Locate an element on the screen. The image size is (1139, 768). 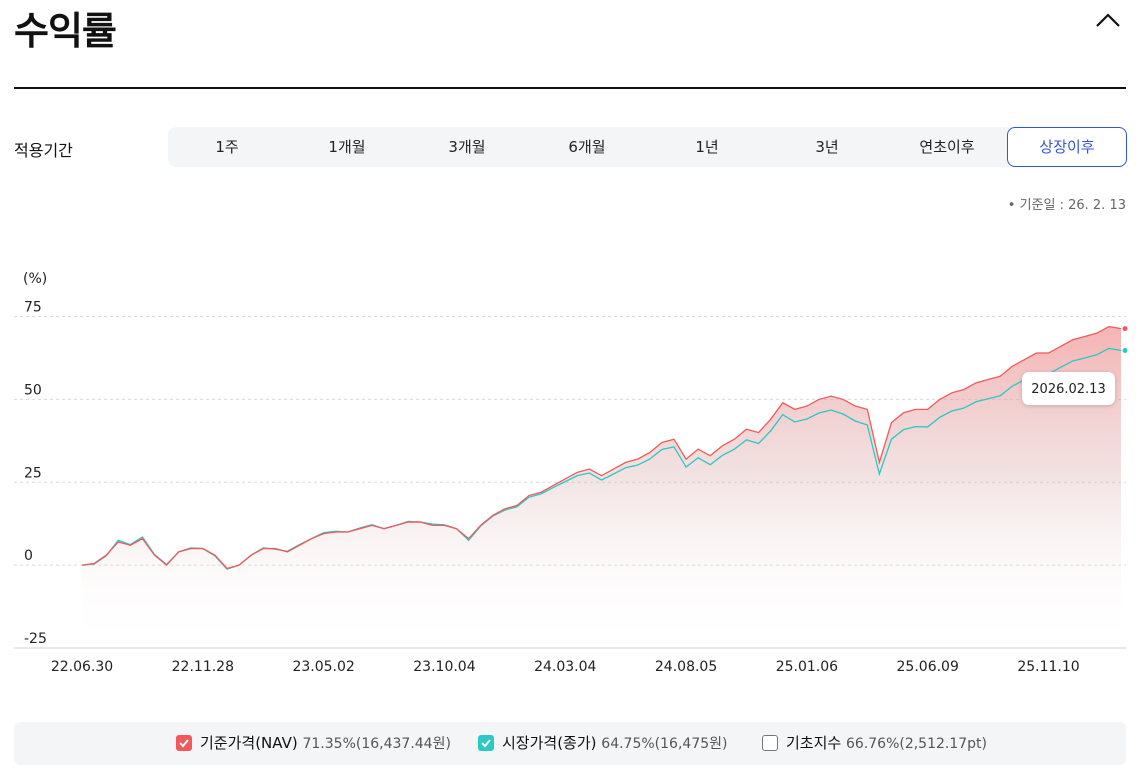
tooltip-box is located at coordinates (1068, 388).